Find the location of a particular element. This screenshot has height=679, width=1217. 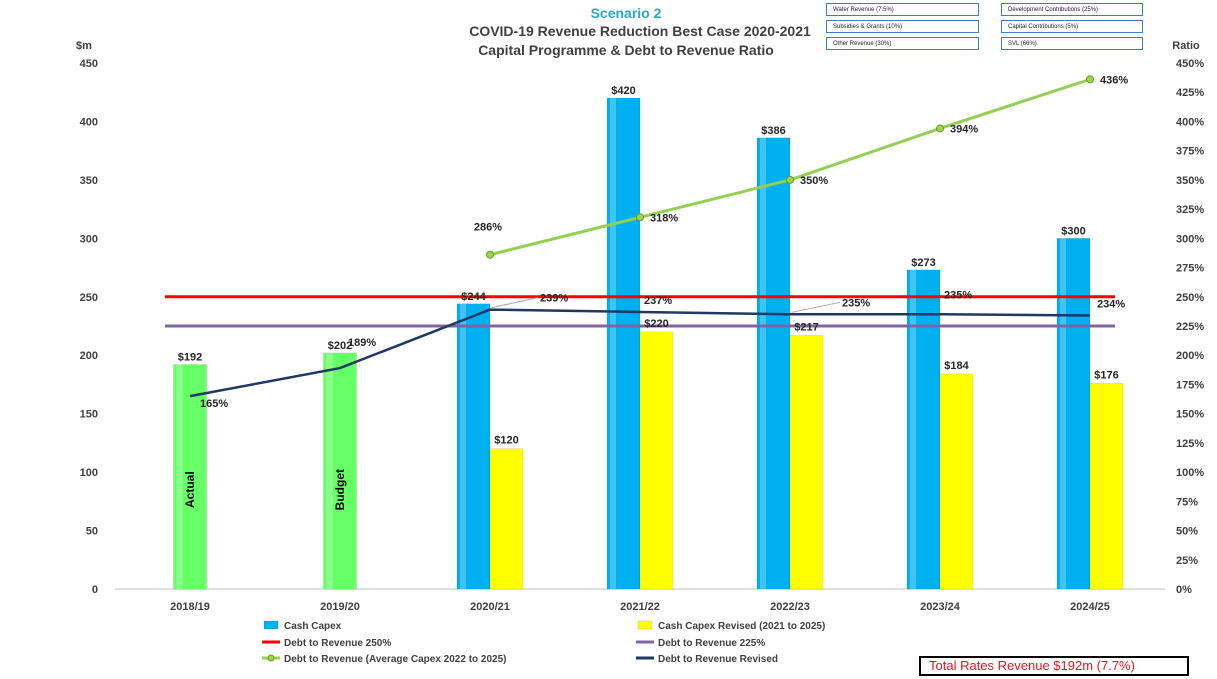

right-tick-label-9: 225% is located at coordinates (1190, 327).